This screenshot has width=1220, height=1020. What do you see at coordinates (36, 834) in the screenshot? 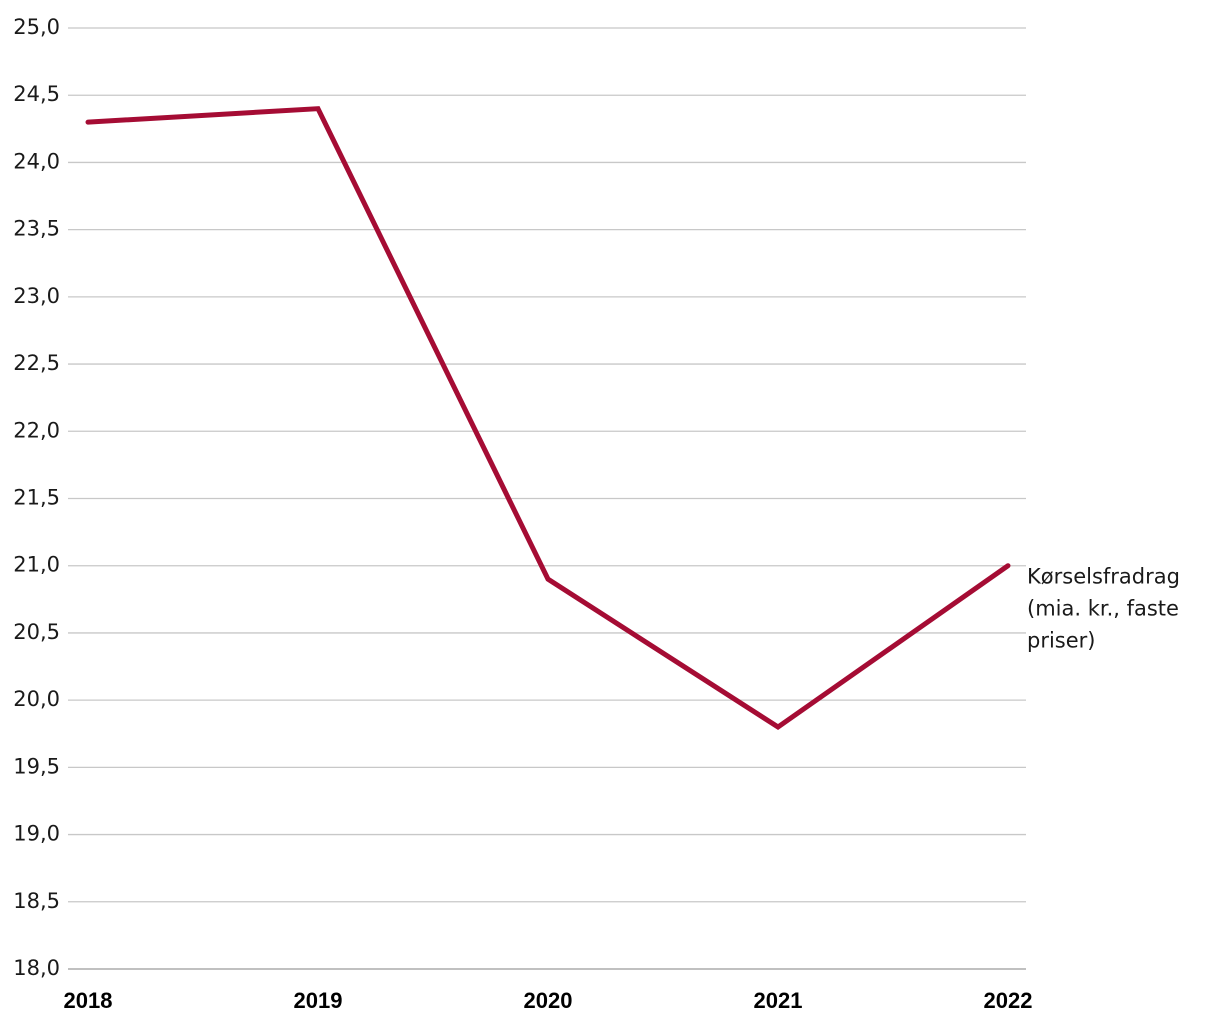
I see `y-tick-label: 19,0` at bounding box center [36, 834].